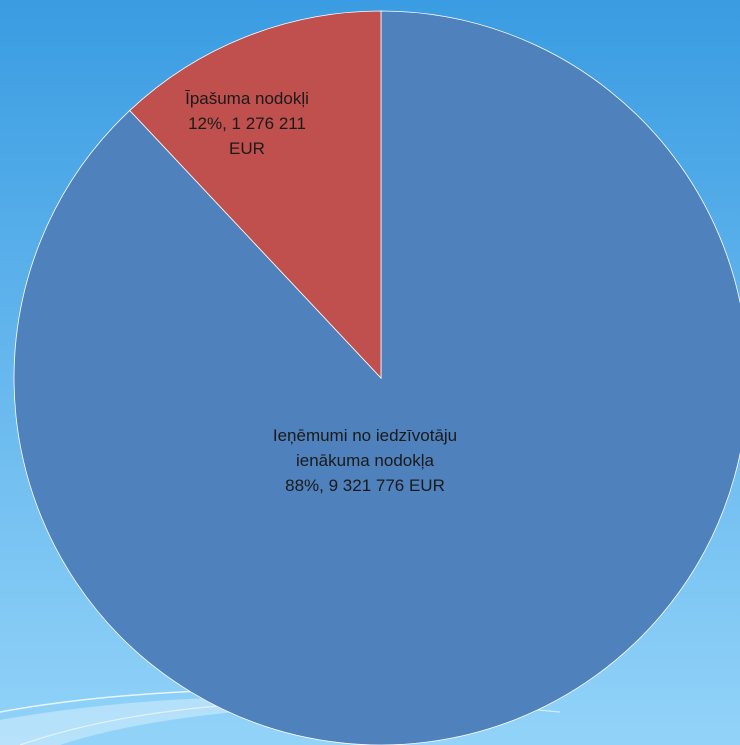 Image resolution: width=740 pixels, height=745 pixels. What do you see at coordinates (240, 720) in the screenshot?
I see `decor-swoosh` at bounding box center [240, 720].